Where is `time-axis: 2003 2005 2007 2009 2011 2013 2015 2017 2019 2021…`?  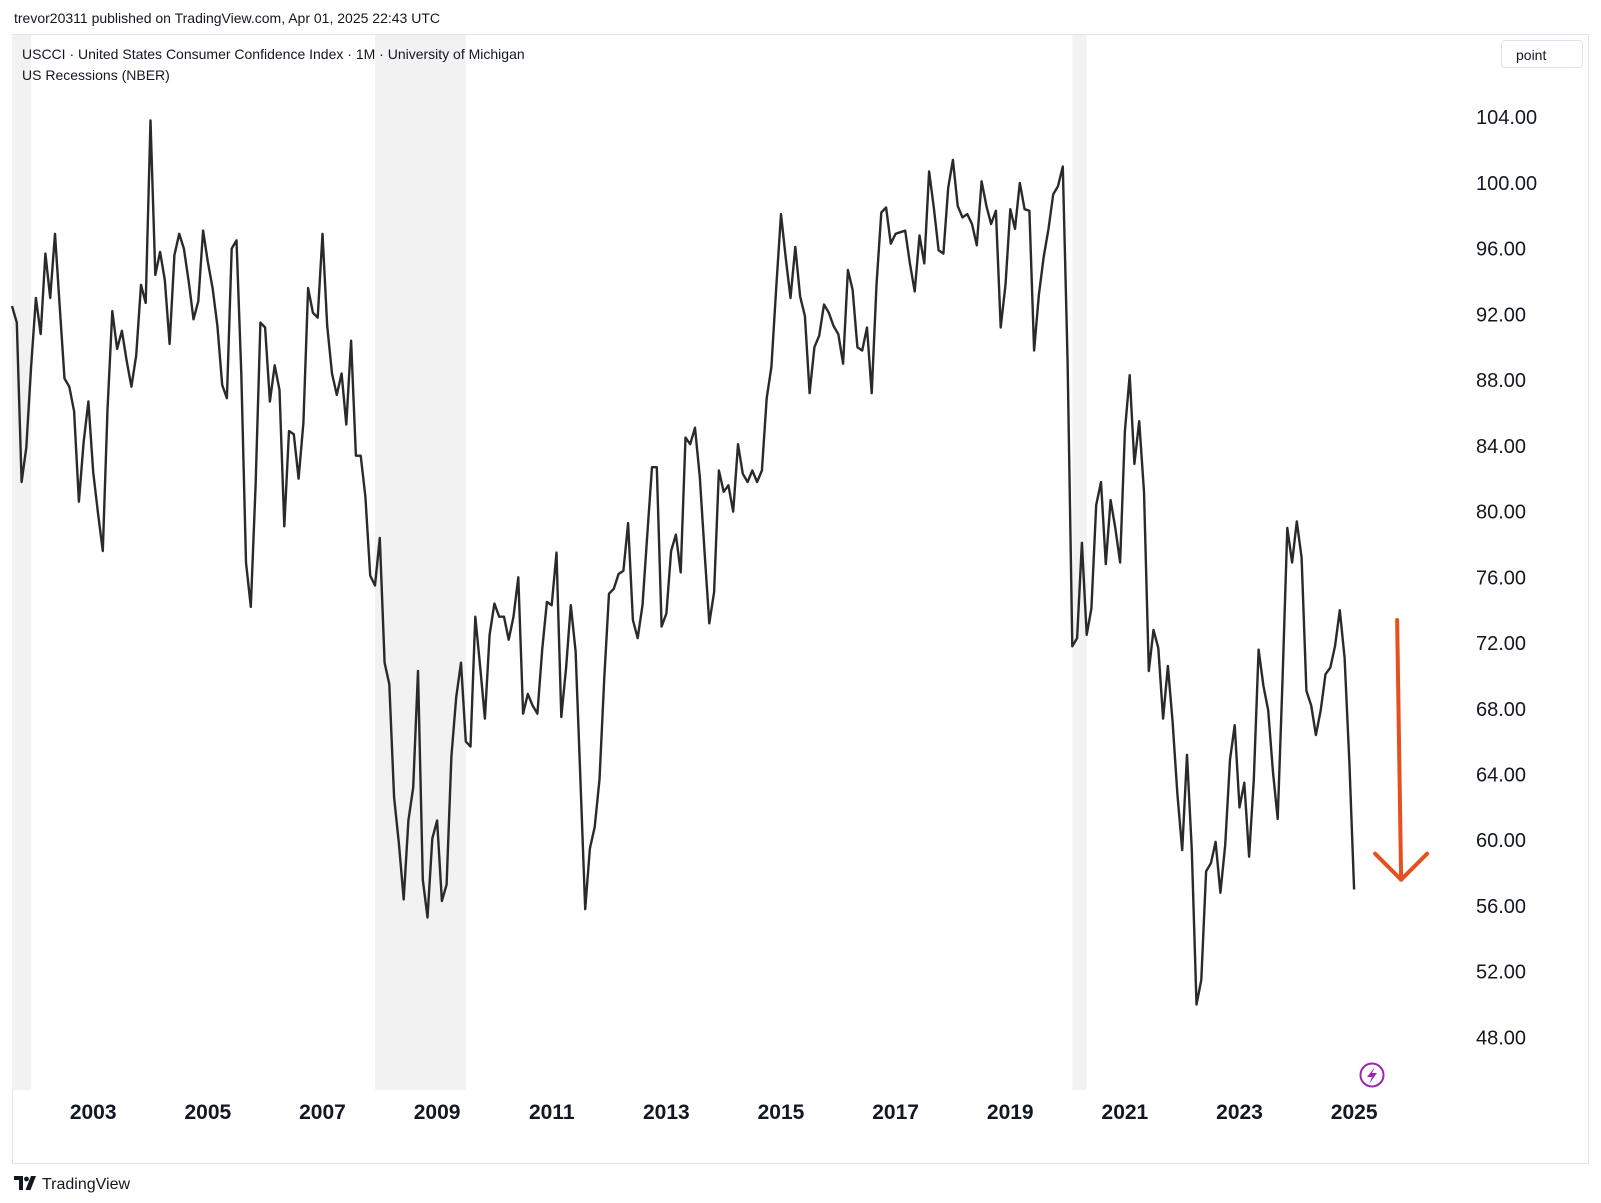
time-axis: 2003 2005 2007 2009 2011 2013 2015 2017 2019 2021… is located at coordinates (724, 1112).